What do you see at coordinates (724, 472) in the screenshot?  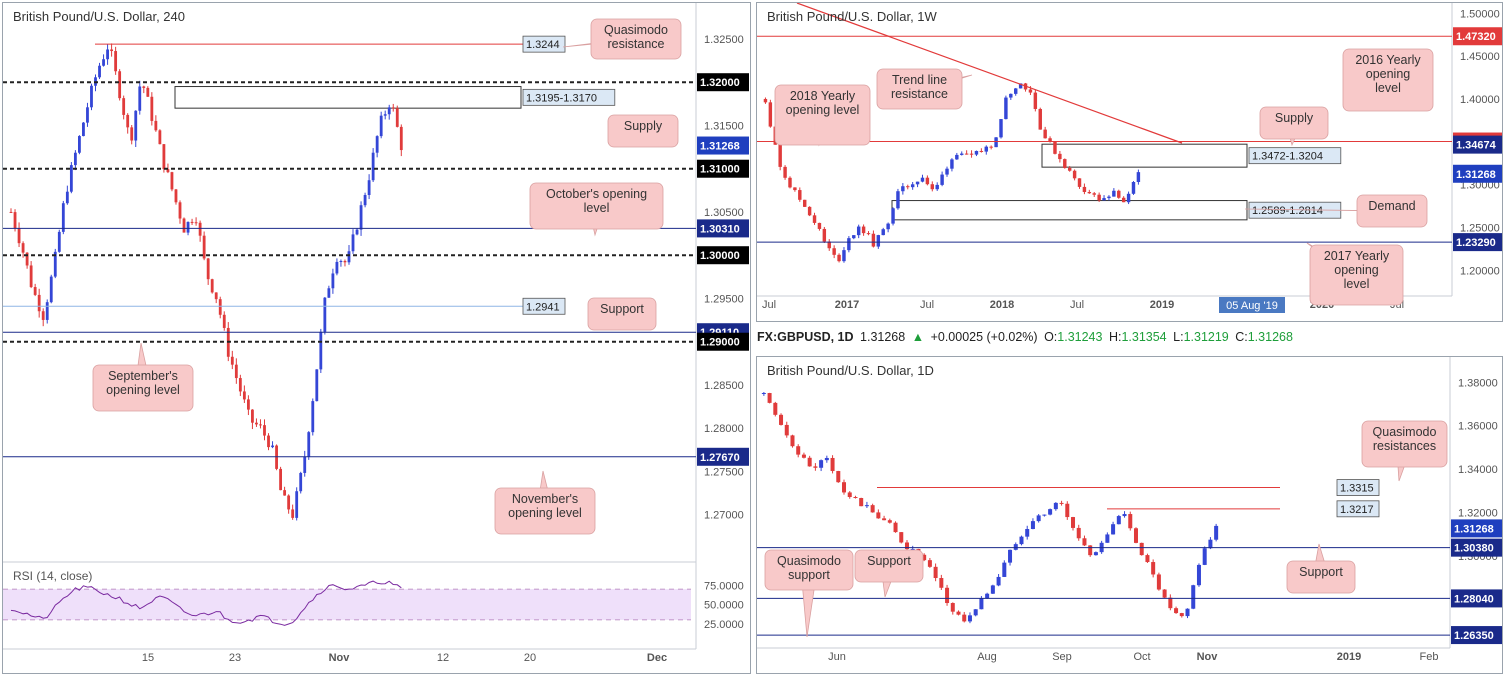 I see `y-tick-label: 1.27500` at bounding box center [724, 472].